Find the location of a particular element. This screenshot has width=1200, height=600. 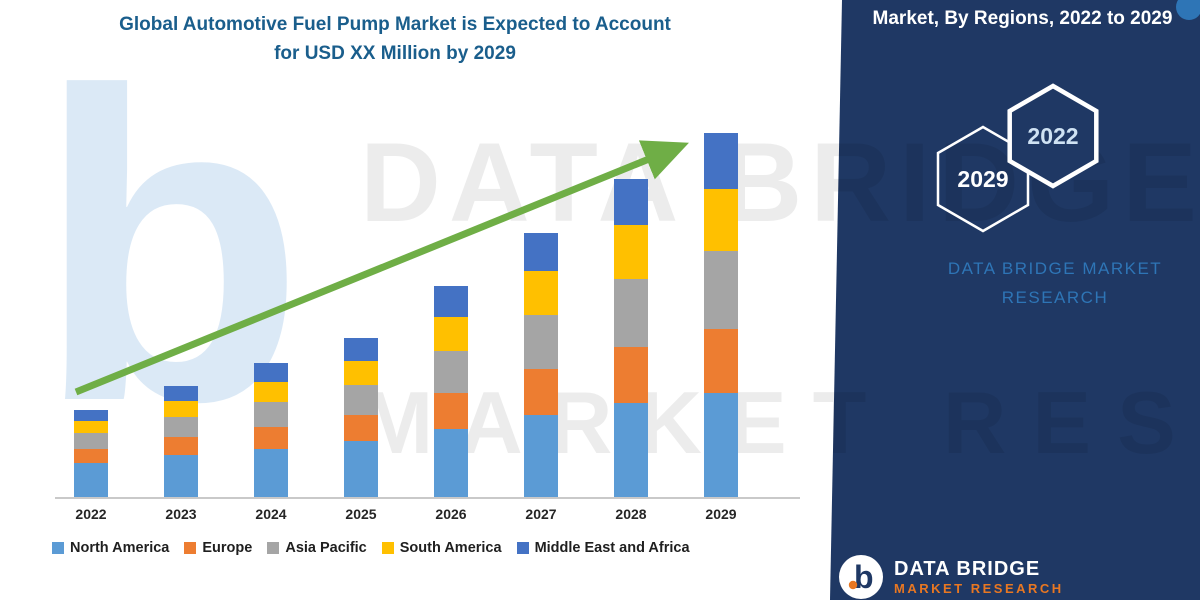

footer-logo-text: DATA BRIDGE MARKET RESEARCH is located at coordinates (979, 577).